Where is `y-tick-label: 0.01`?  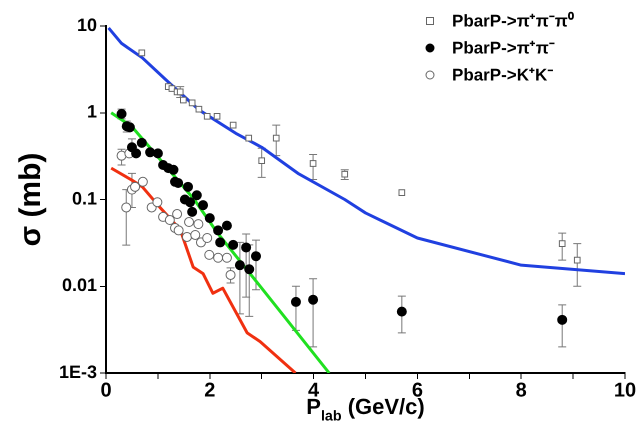 y-tick-label: 0.01 is located at coordinates (79, 285).